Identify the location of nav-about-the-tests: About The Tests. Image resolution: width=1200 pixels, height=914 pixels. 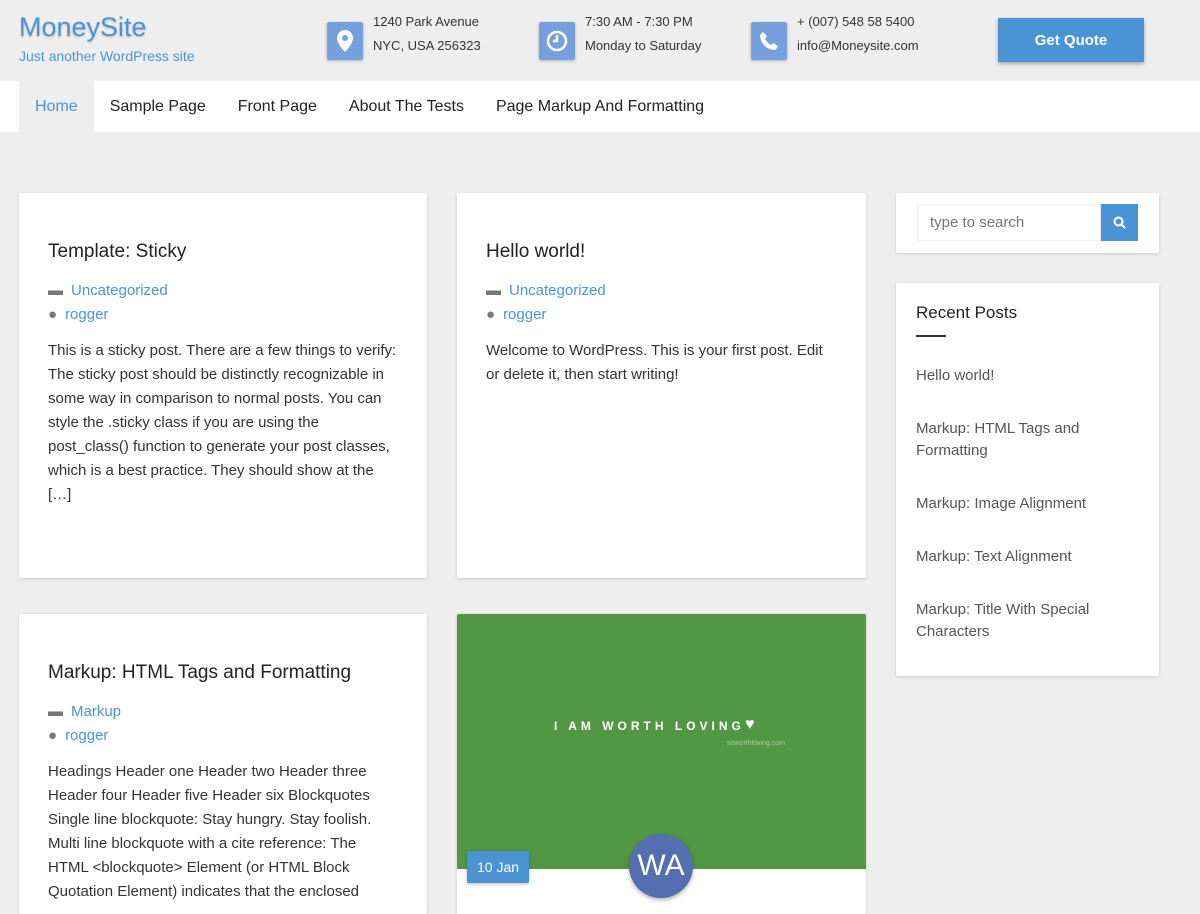
(406, 106).